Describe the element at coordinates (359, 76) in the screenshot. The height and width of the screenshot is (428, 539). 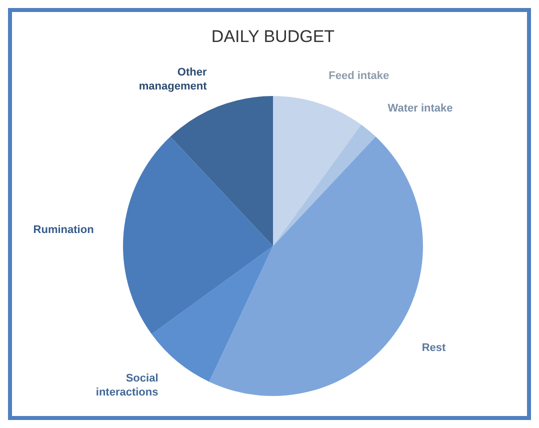
I see `slice-label: Feed intake` at that location.